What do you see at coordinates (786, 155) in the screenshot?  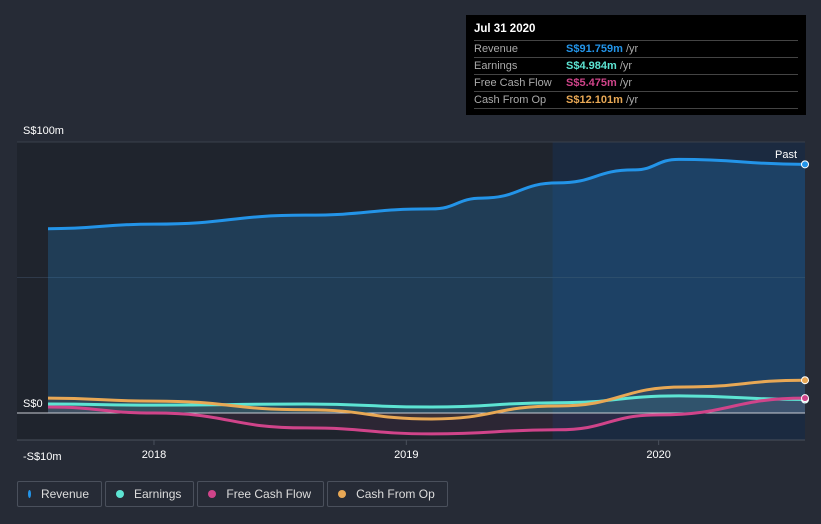 I see `past-label: Past` at bounding box center [786, 155].